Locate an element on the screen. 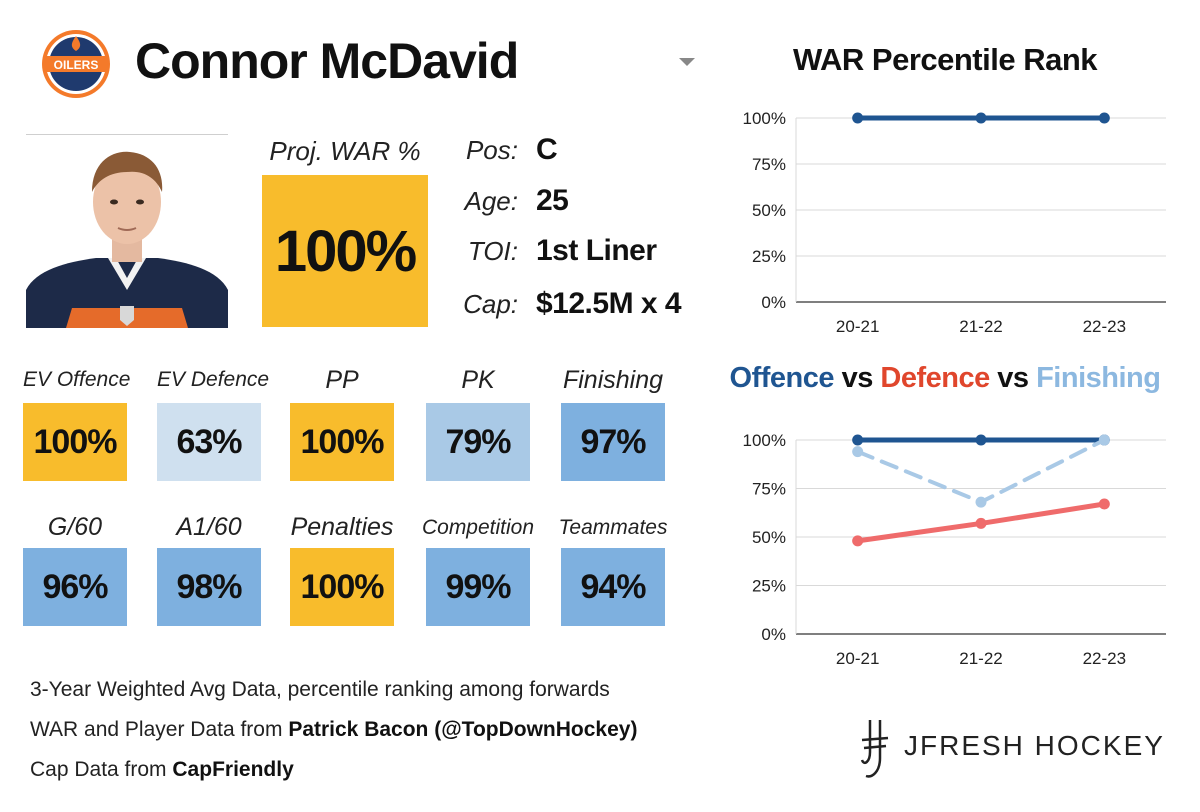 This screenshot has height=812, width=1200. brand-name: JFRESH HOCKEY is located at coordinates (1034, 745).